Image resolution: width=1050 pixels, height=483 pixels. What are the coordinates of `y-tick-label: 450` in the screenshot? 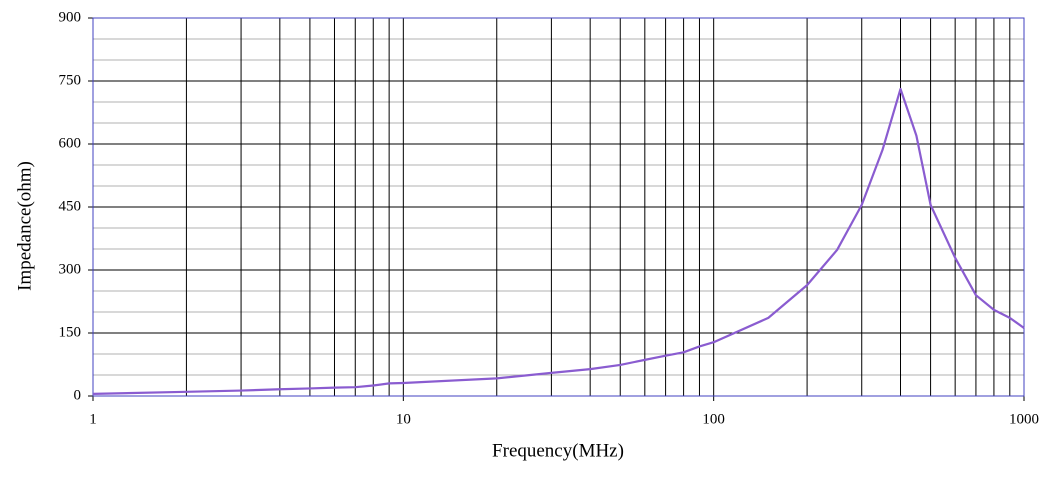 It's located at (70, 206).